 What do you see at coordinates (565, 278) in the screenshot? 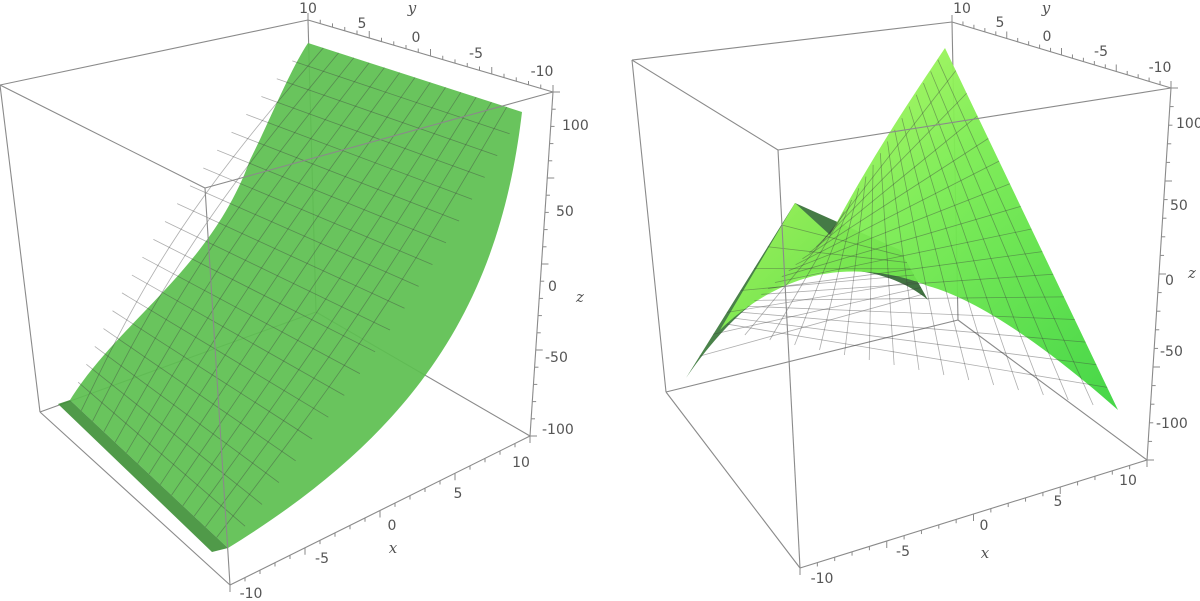
I see `z-axis-labels-left: 100 50 0 -50 -100 z` at bounding box center [565, 278].